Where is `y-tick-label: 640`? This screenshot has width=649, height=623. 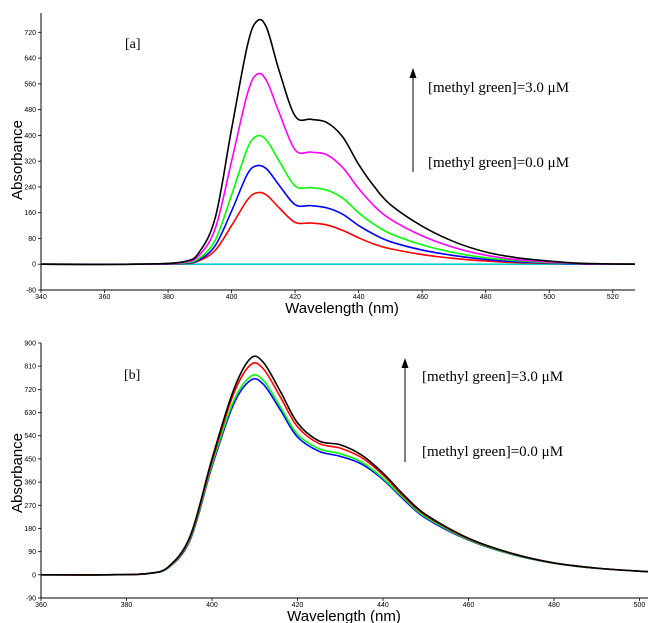
y-tick-label: 640 is located at coordinates (30, 59).